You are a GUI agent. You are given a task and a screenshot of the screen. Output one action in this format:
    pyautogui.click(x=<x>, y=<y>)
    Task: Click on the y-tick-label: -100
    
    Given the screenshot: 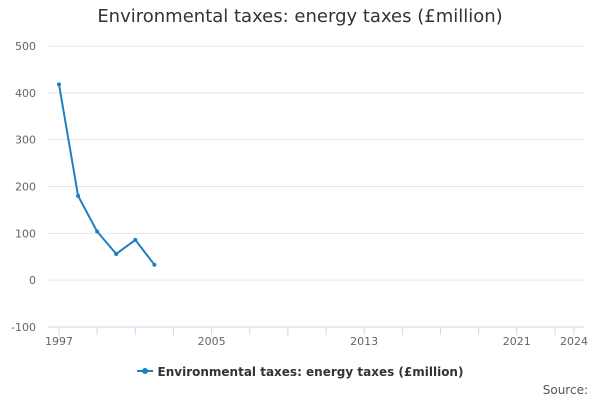 What is the action you would take?
    pyautogui.click(x=23, y=327)
    